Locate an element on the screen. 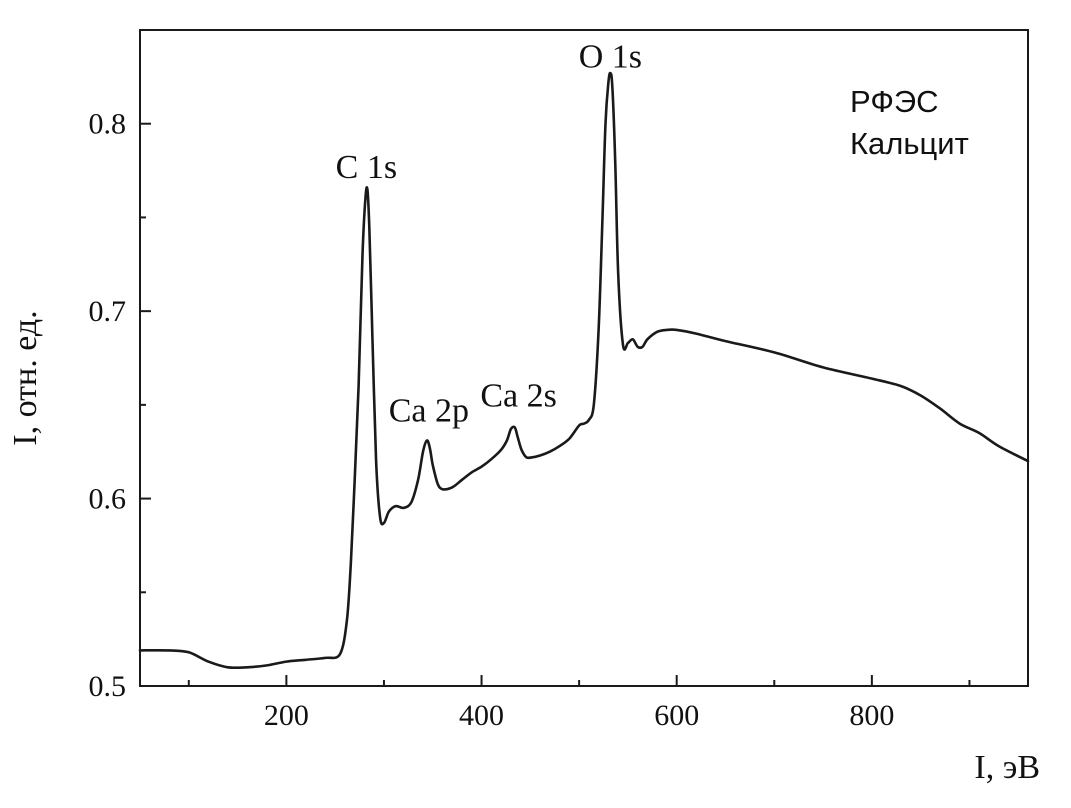 This screenshot has width=1071, height=808. peak-label: O 1s is located at coordinates (610, 56).